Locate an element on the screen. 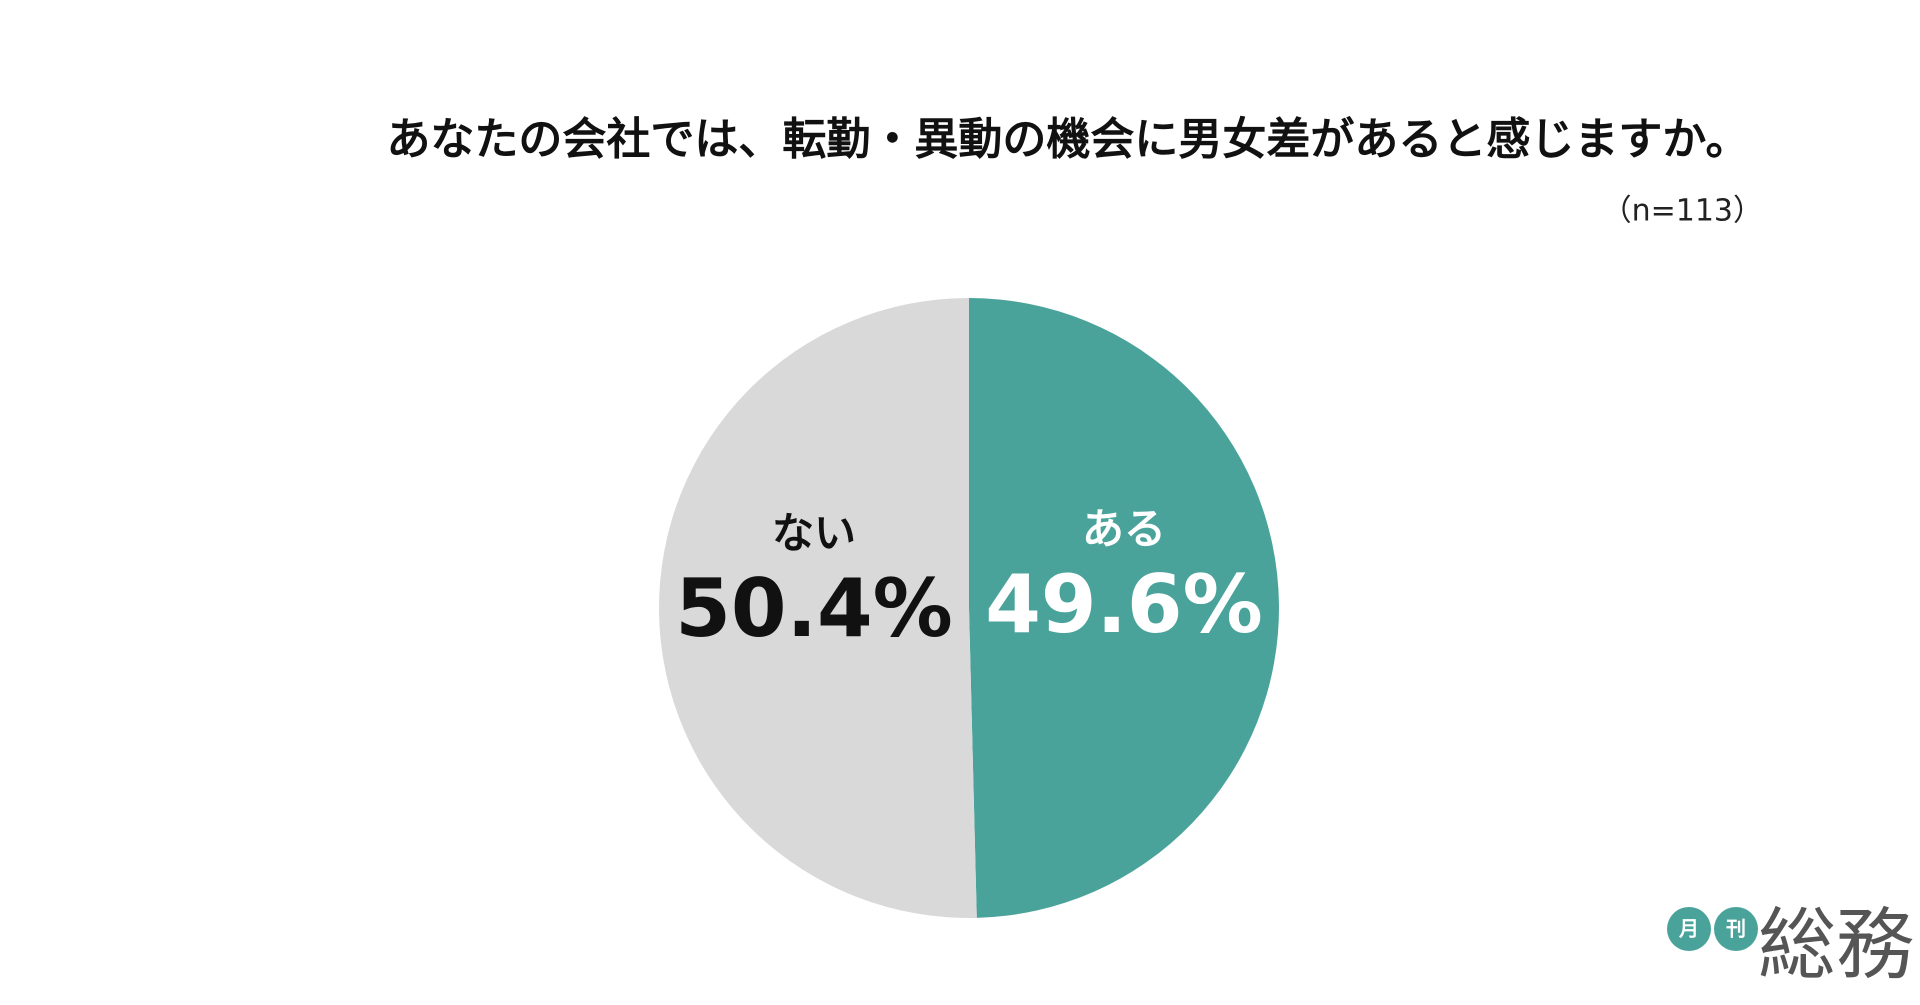 The height and width of the screenshot is (1005, 1920). category-label: ある is located at coordinates (1124, 529).